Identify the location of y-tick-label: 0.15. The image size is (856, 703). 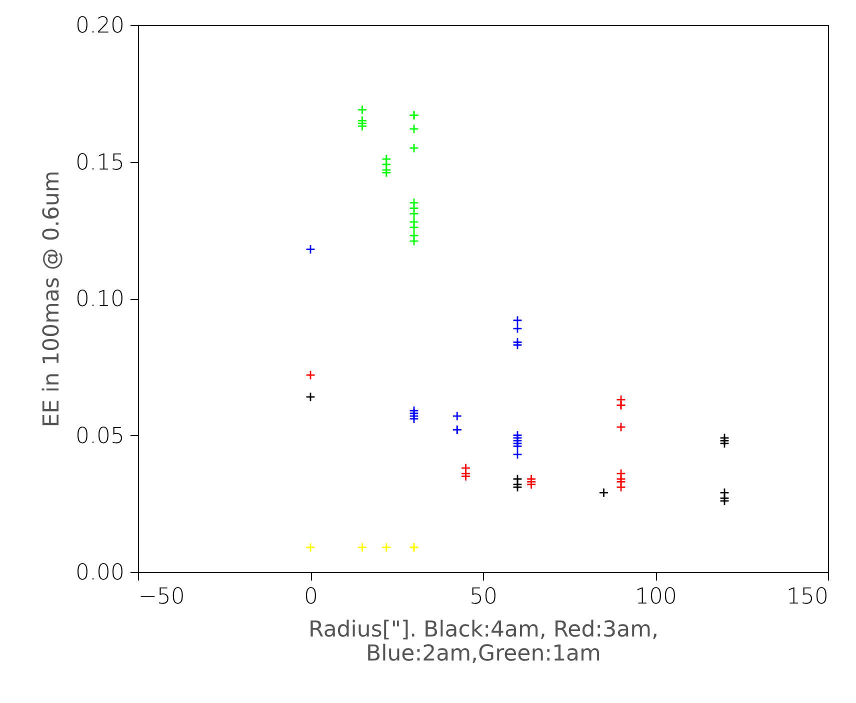
(100, 163).